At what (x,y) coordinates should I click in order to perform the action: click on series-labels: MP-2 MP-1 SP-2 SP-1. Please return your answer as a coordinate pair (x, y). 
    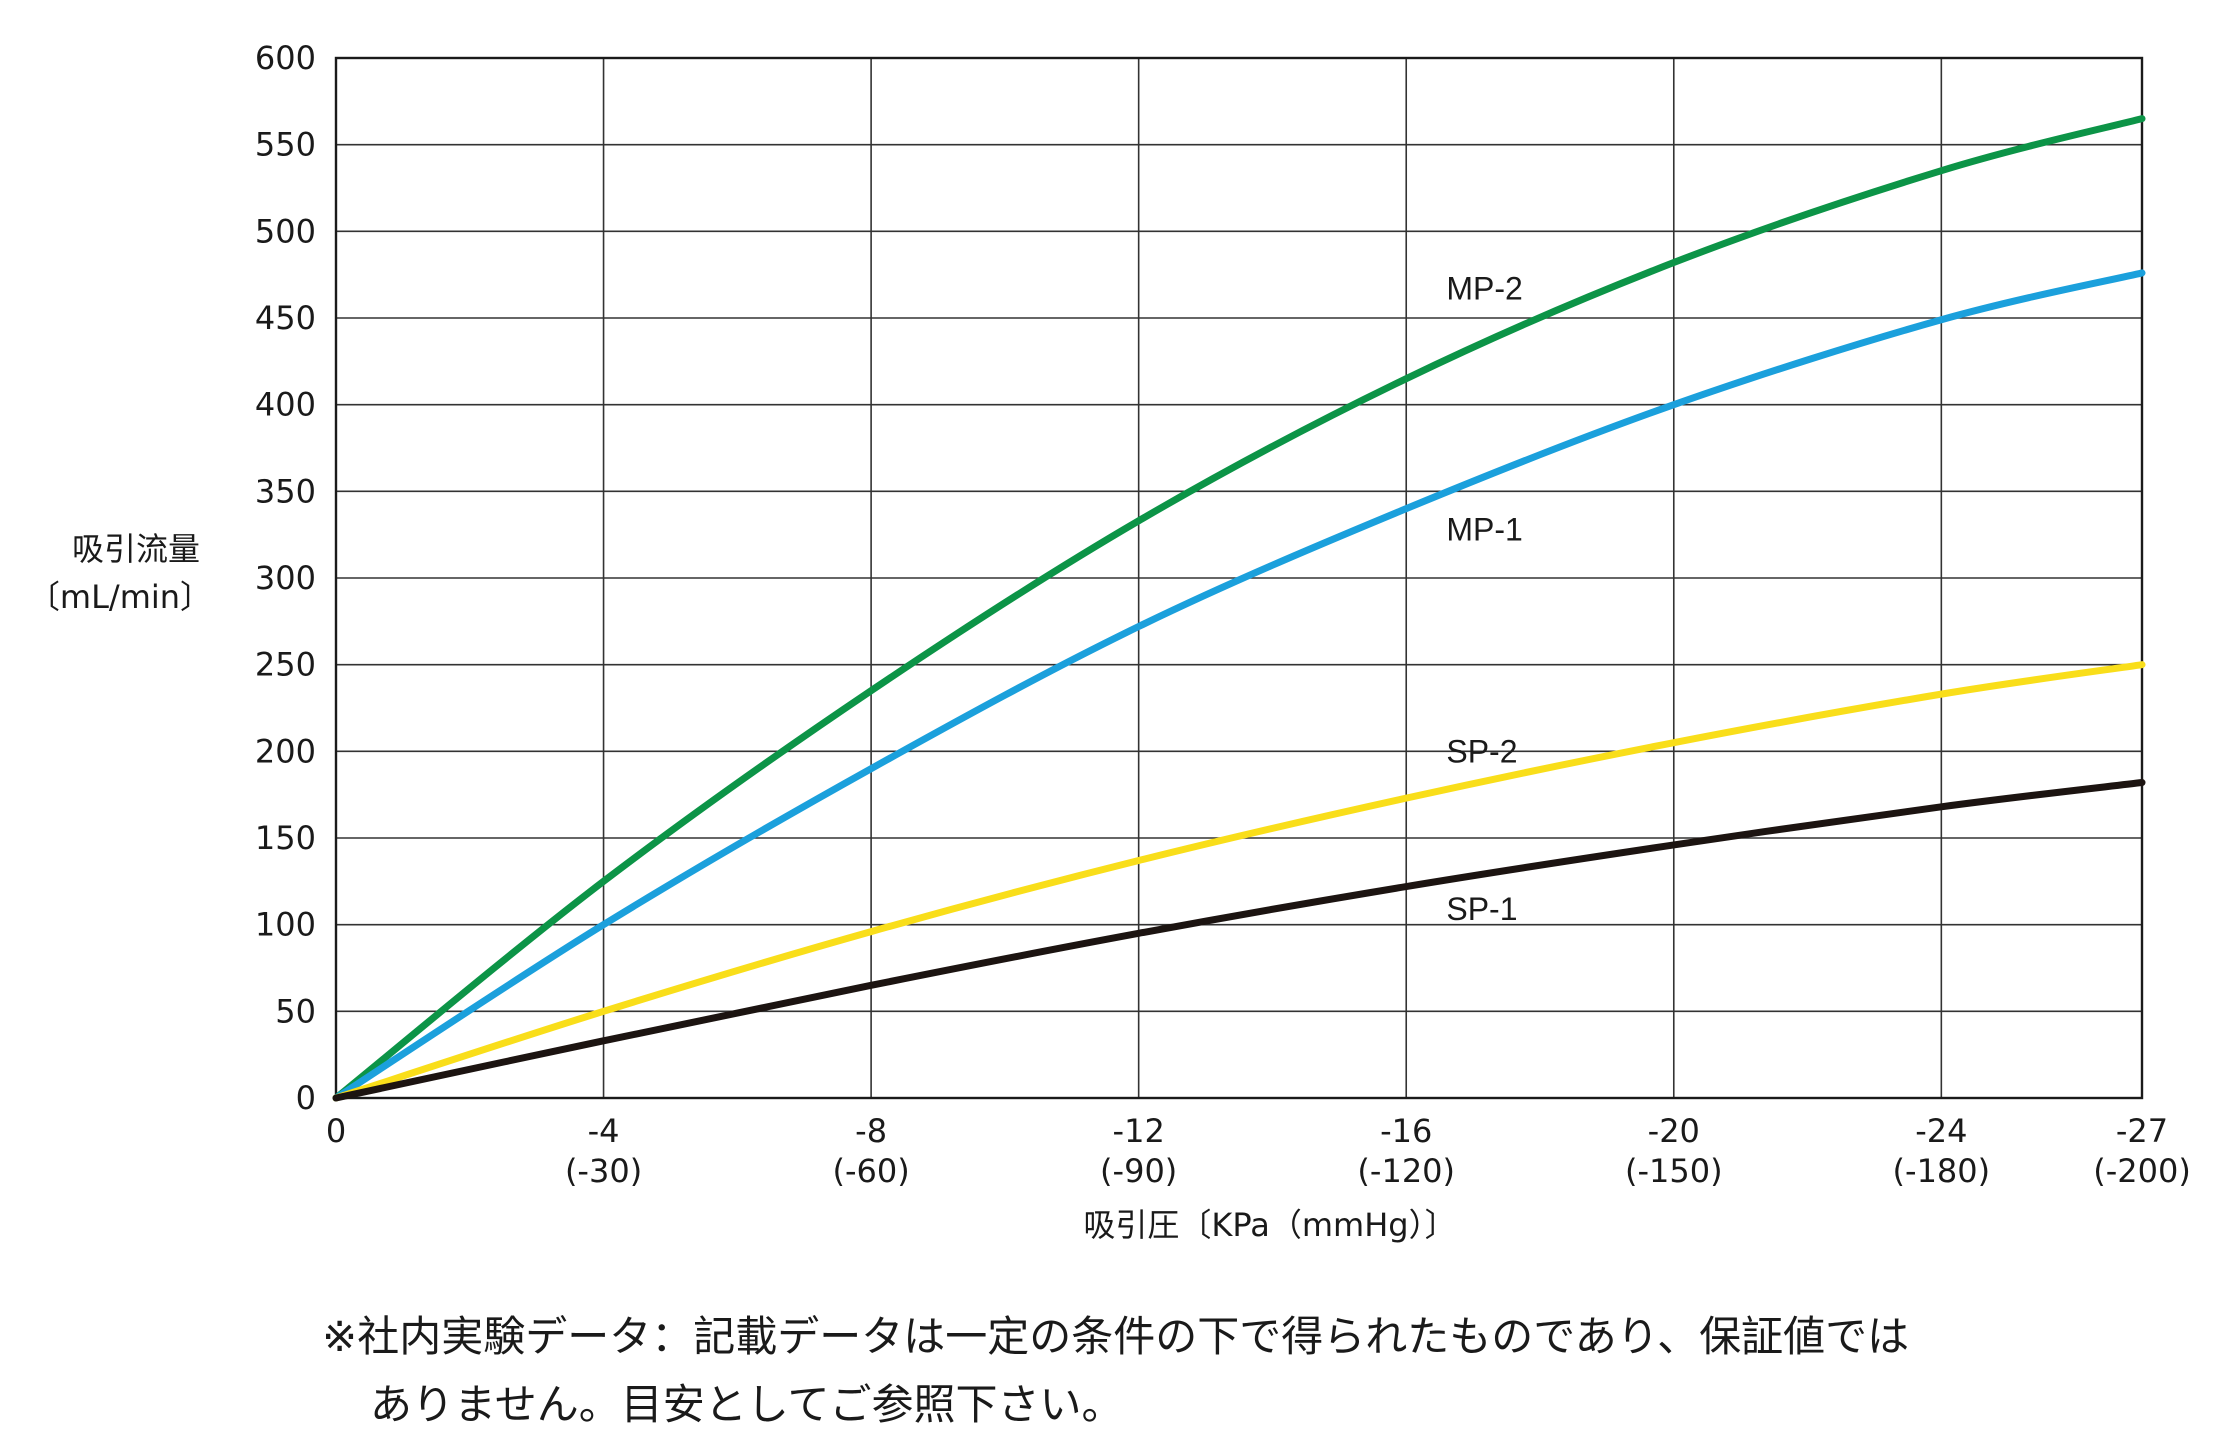
    Looking at the image, I should click on (1484, 599).